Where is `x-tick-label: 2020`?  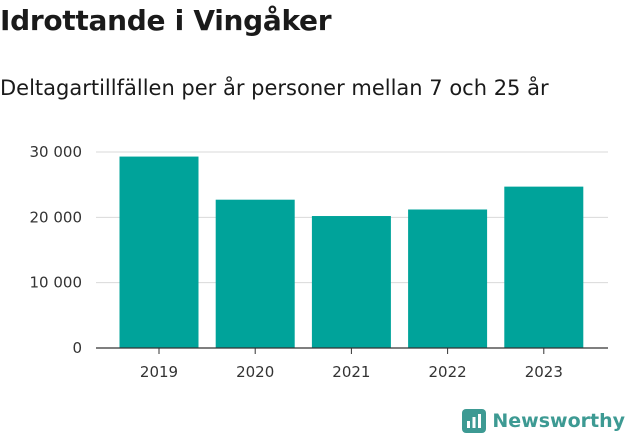
x-tick-label: 2020 is located at coordinates (255, 372).